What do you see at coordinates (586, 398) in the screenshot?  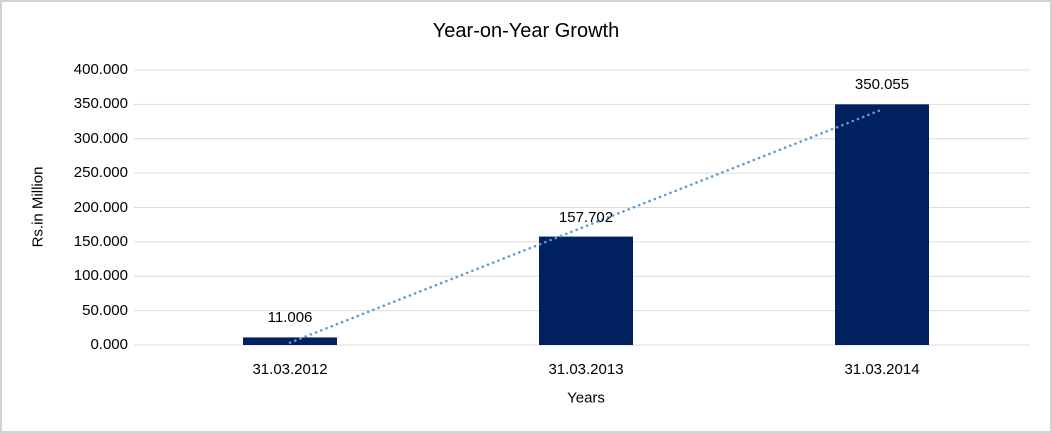 I see `x-axis-title: Years` at bounding box center [586, 398].